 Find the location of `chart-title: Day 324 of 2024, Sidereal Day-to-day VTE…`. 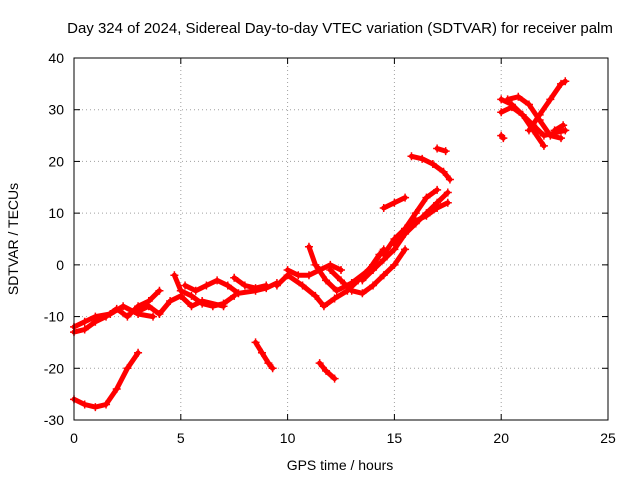

chart-title: Day 324 of 2024, Sidereal Day-to-day VTE… is located at coordinates (340, 28).